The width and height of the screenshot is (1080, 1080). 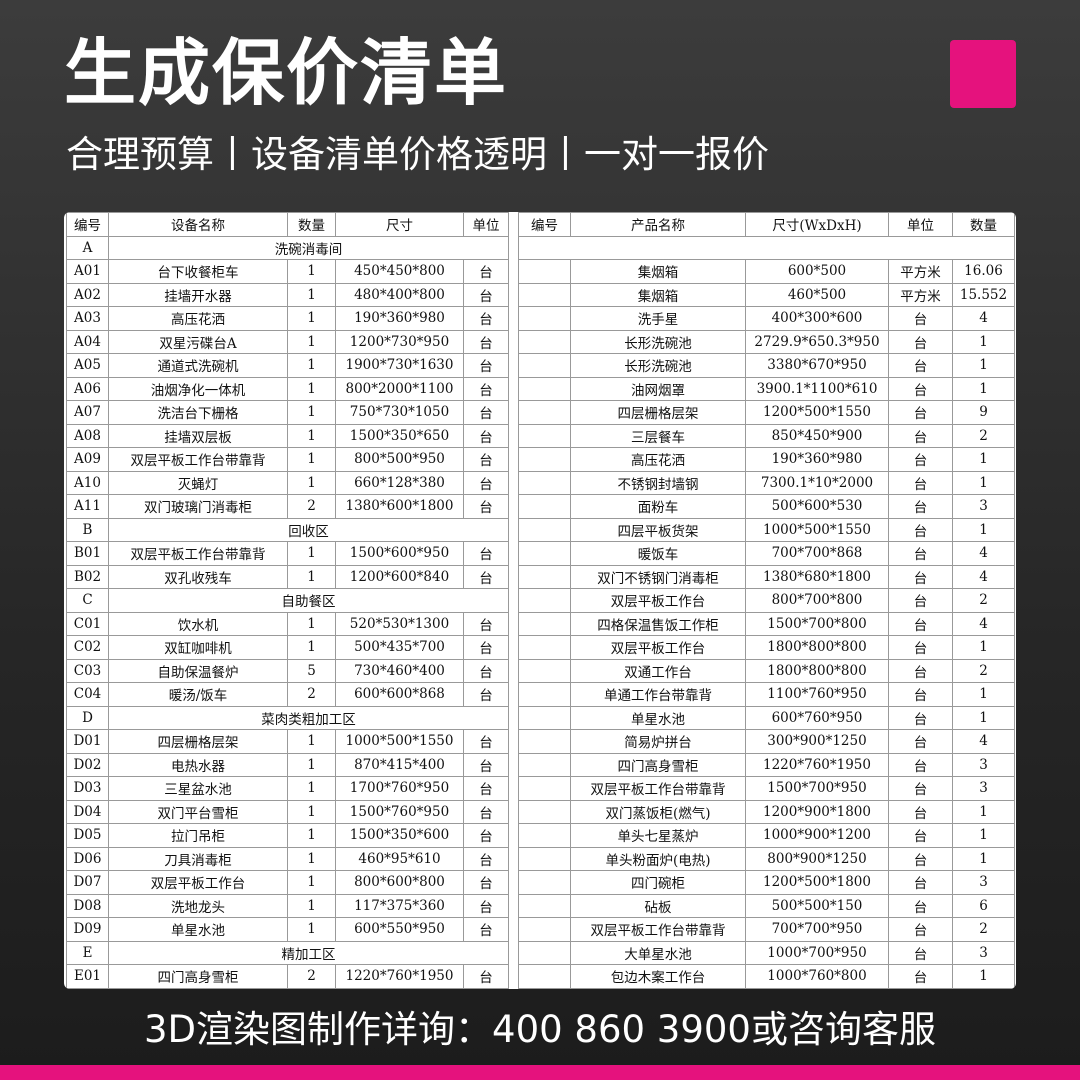 What do you see at coordinates (399, 318) in the screenshot?
I see `cell: 190*360*980` at bounding box center [399, 318].